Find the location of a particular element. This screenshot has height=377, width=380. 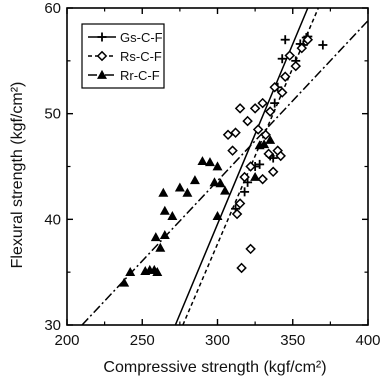

legend-label-Rs-C-F: Rs-C-F is located at coordinates (141, 56).